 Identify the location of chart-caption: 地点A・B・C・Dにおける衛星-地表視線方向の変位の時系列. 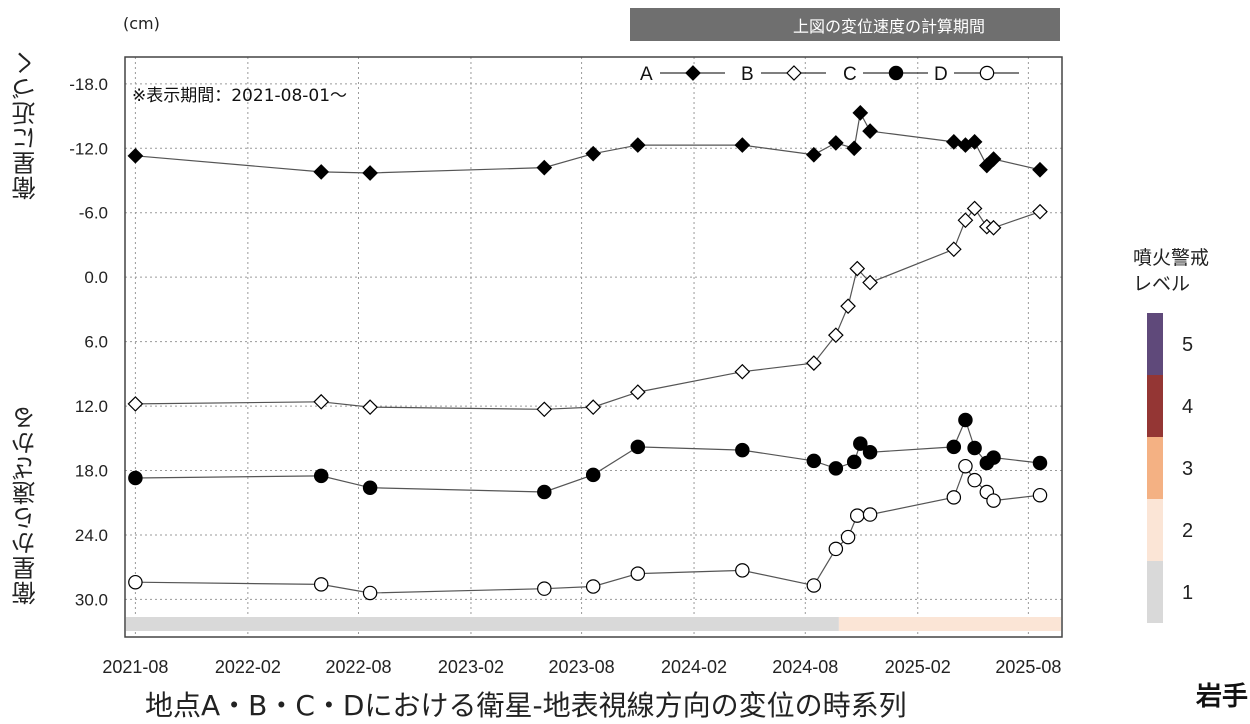
(526, 705).